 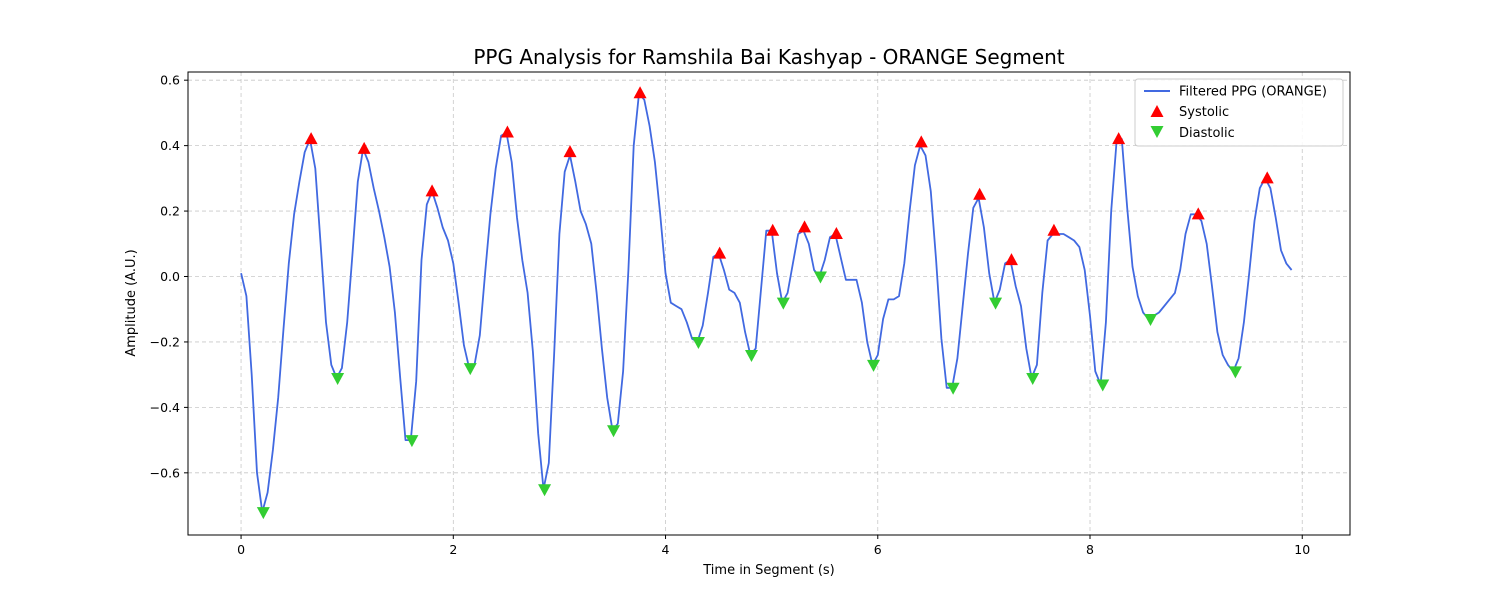 I want to click on x-axis-label: Time in Segment (s), so click(x=768, y=570).